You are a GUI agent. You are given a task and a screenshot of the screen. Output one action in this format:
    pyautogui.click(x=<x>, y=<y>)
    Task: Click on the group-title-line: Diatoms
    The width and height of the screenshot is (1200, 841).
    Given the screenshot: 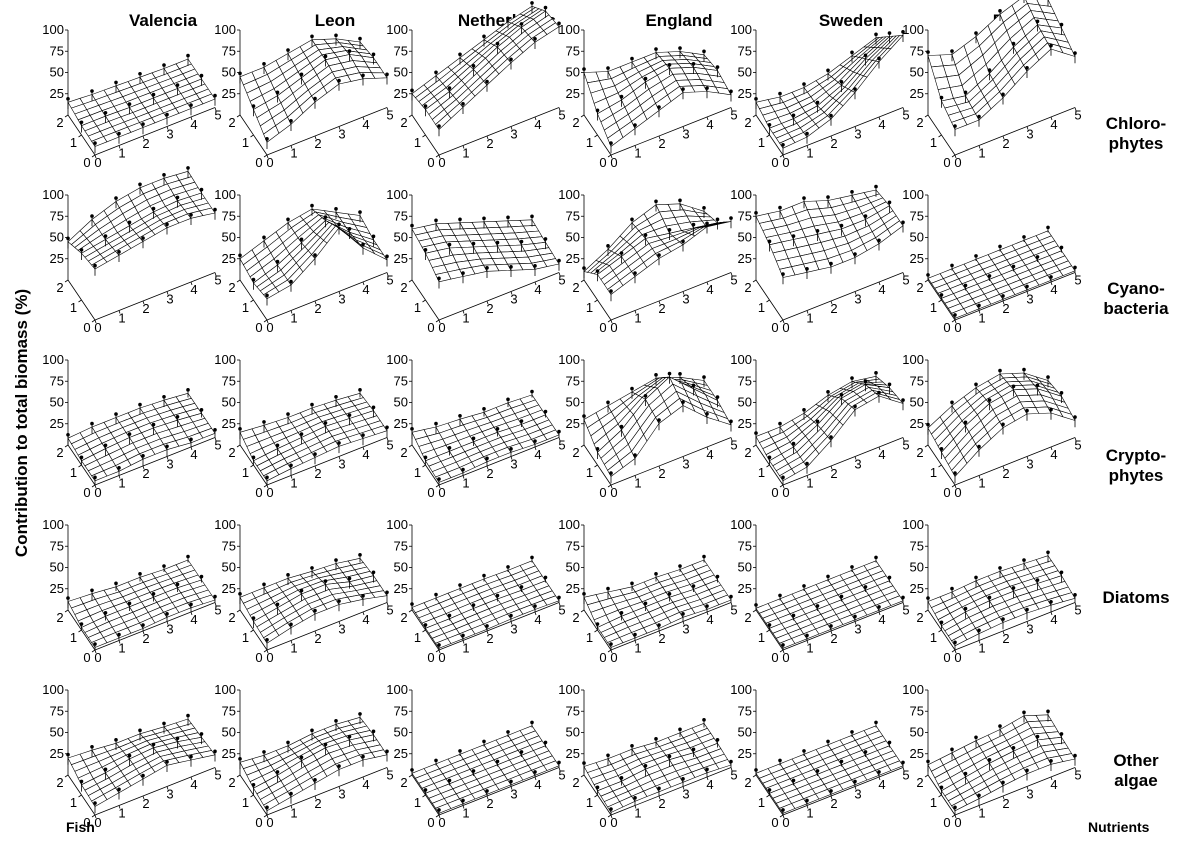 What is the action you would take?
    pyautogui.click(x=1135, y=597)
    